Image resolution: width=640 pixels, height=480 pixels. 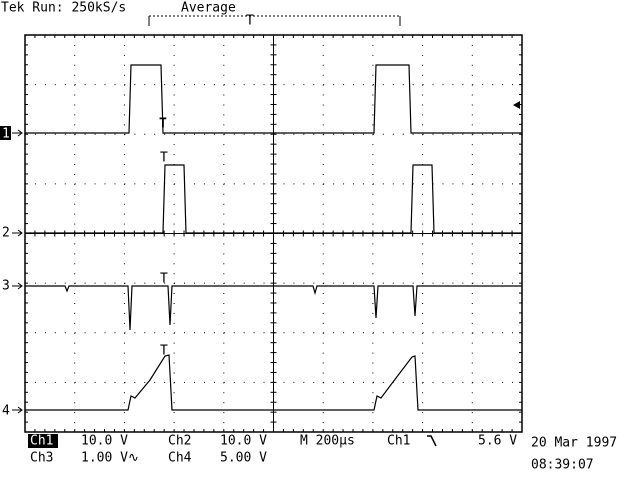 I want to click on marker-arrows, so click(x=17, y=271).